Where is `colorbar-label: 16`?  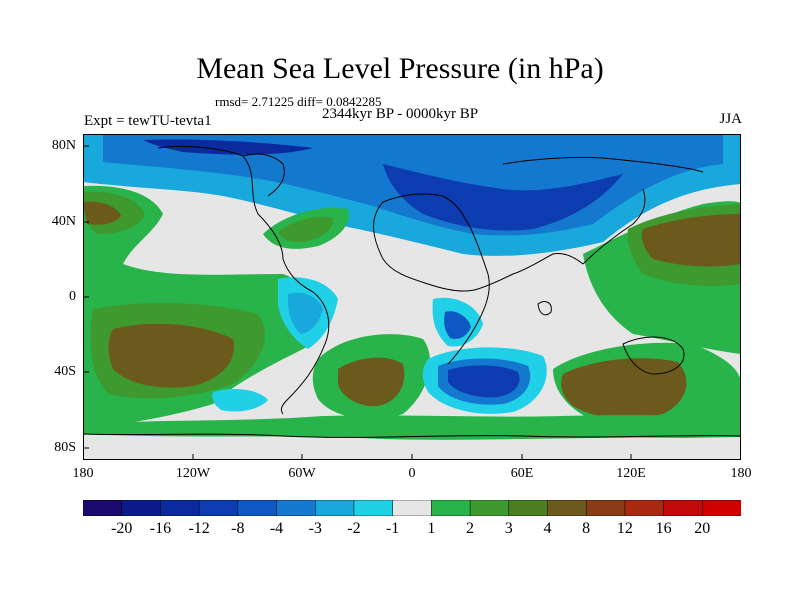 colorbar-label: 16 is located at coordinates (663, 528).